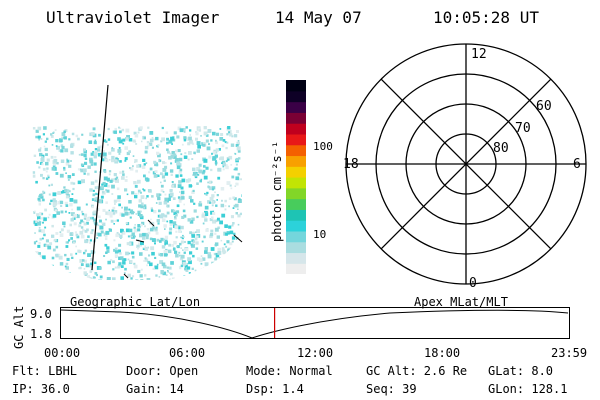 The height and width of the screenshot is (400, 600). What do you see at coordinates (521, 371) in the screenshot?
I see `status-glat: GLat: 8.0` at bounding box center [521, 371].